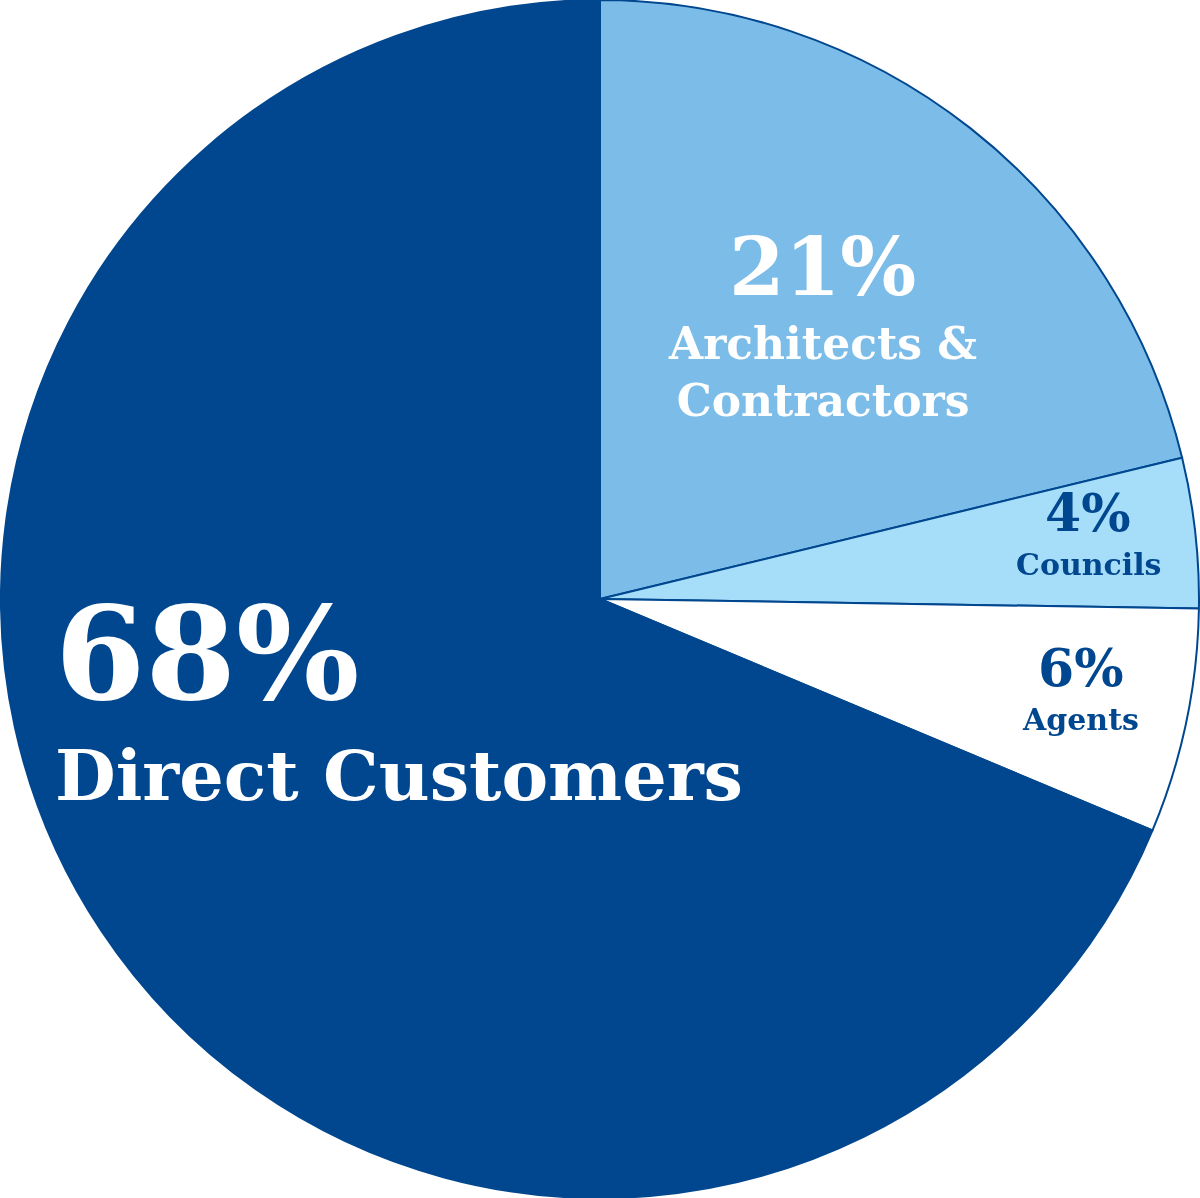 The width and height of the screenshot is (1200, 1198). I want to click on slice-label: Direct Customers, so click(399, 775).